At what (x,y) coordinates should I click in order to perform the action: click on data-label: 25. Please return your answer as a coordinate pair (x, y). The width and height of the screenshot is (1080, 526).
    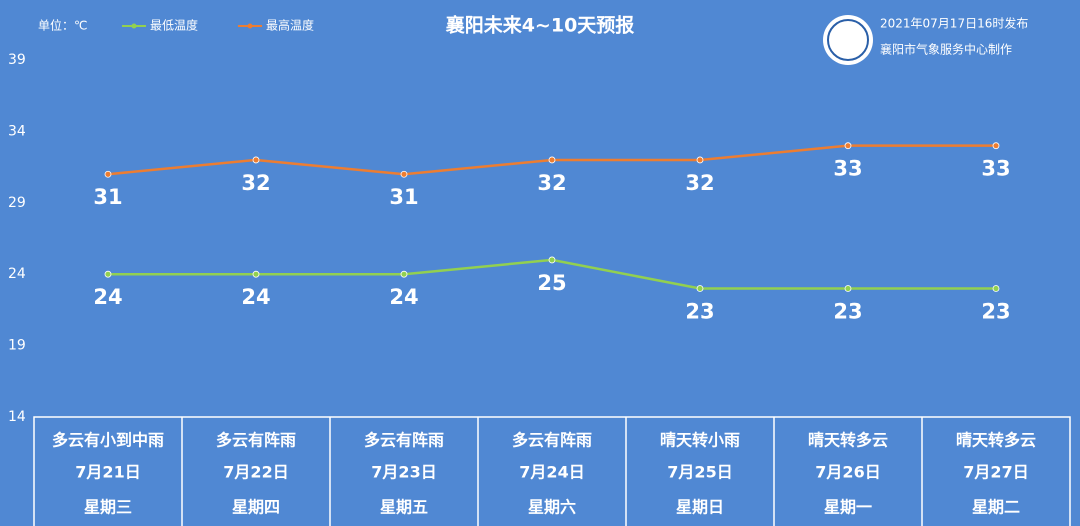
    Looking at the image, I should click on (551, 283).